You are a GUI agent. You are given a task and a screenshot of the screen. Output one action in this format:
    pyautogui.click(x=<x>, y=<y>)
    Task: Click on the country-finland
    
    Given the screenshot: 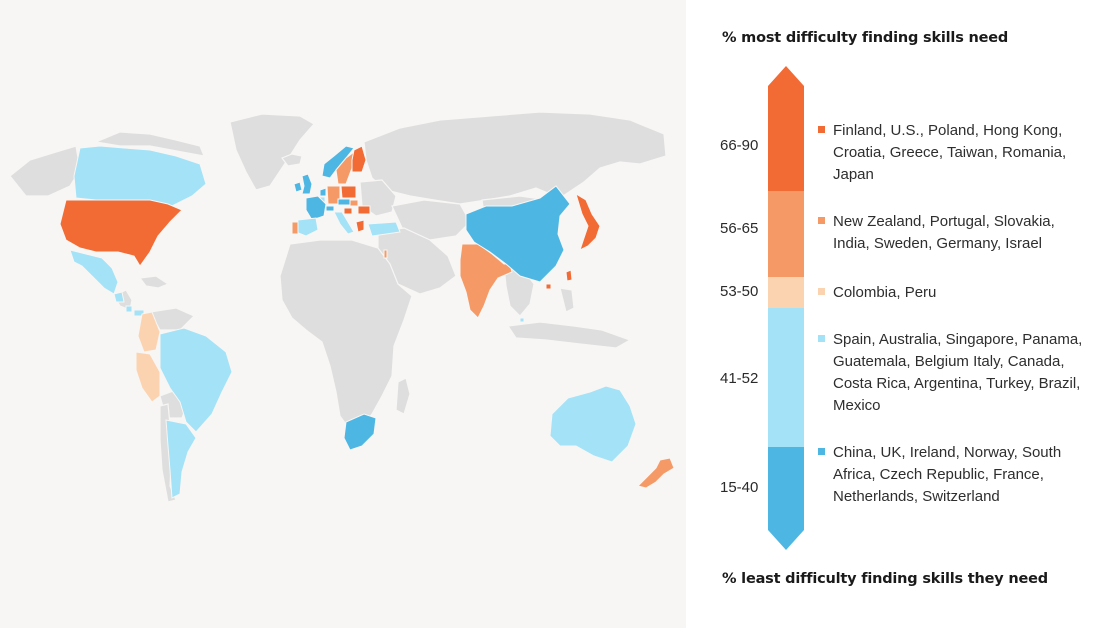 What is the action you would take?
    pyautogui.click(x=359, y=159)
    